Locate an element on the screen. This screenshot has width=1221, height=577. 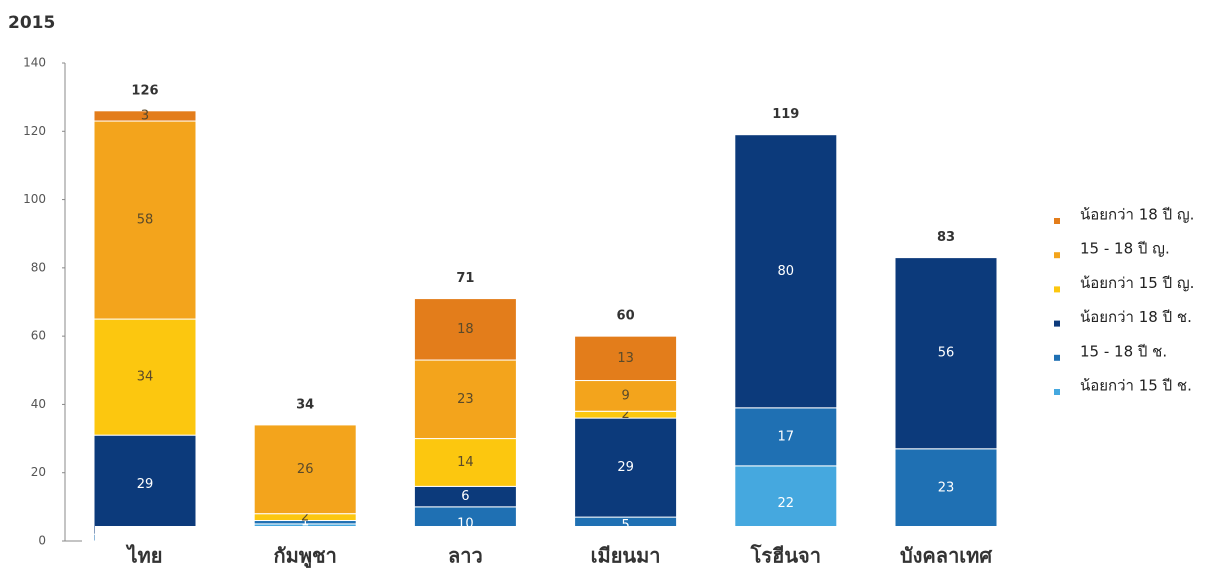
x-tick-label: เมียนมา is located at coordinates (626, 556).